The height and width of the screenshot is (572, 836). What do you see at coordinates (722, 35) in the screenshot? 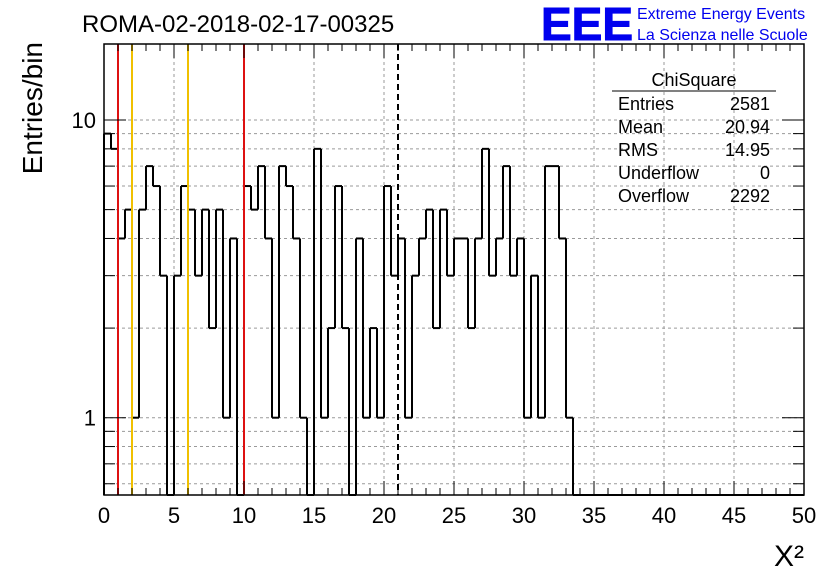
I see `logo-line-2: La Scienza nelle Scuole` at bounding box center [722, 35].